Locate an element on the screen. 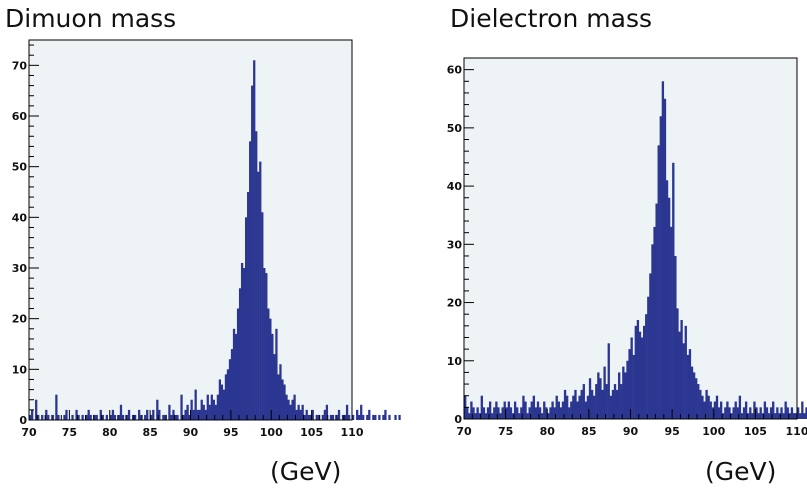 The image size is (807, 492). dimuon-y-tick-label: 20 is located at coordinates (20, 319).